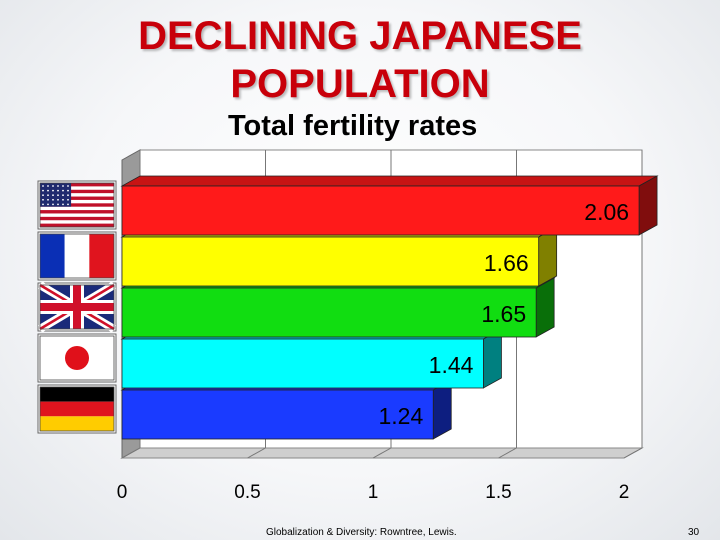 The width and height of the screenshot is (720, 540). Describe the element at coordinates (77, 256) in the screenshot. I see `france-flag-icon` at that location.